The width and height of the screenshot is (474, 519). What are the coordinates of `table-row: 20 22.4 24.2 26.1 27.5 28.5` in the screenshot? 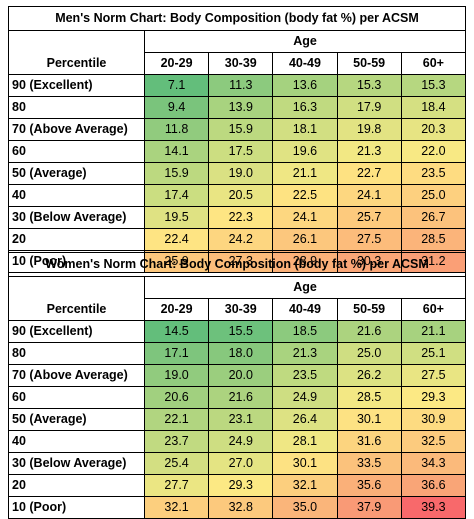 It's located at (237, 239).